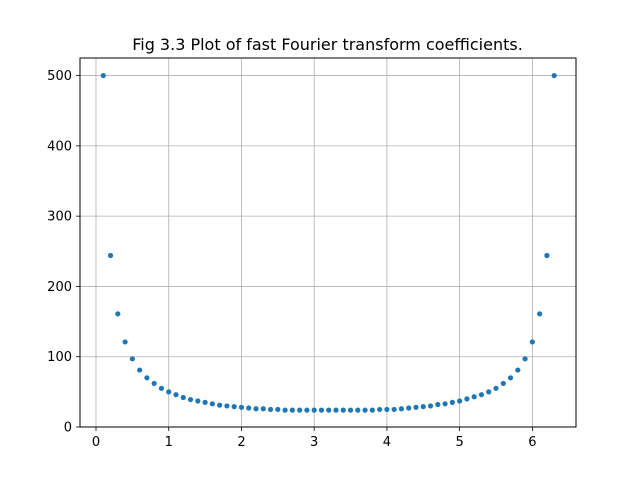  What do you see at coordinates (96, 442) in the screenshot?
I see `x-tick-label: 0` at bounding box center [96, 442].